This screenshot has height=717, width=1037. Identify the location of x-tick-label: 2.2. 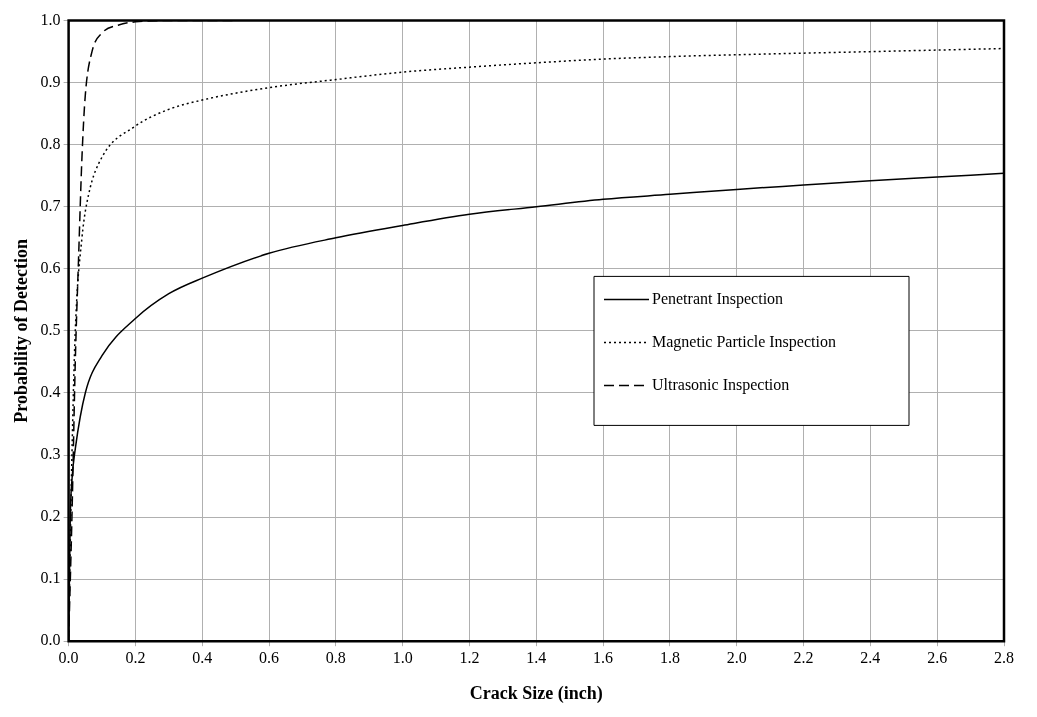
(803, 657).